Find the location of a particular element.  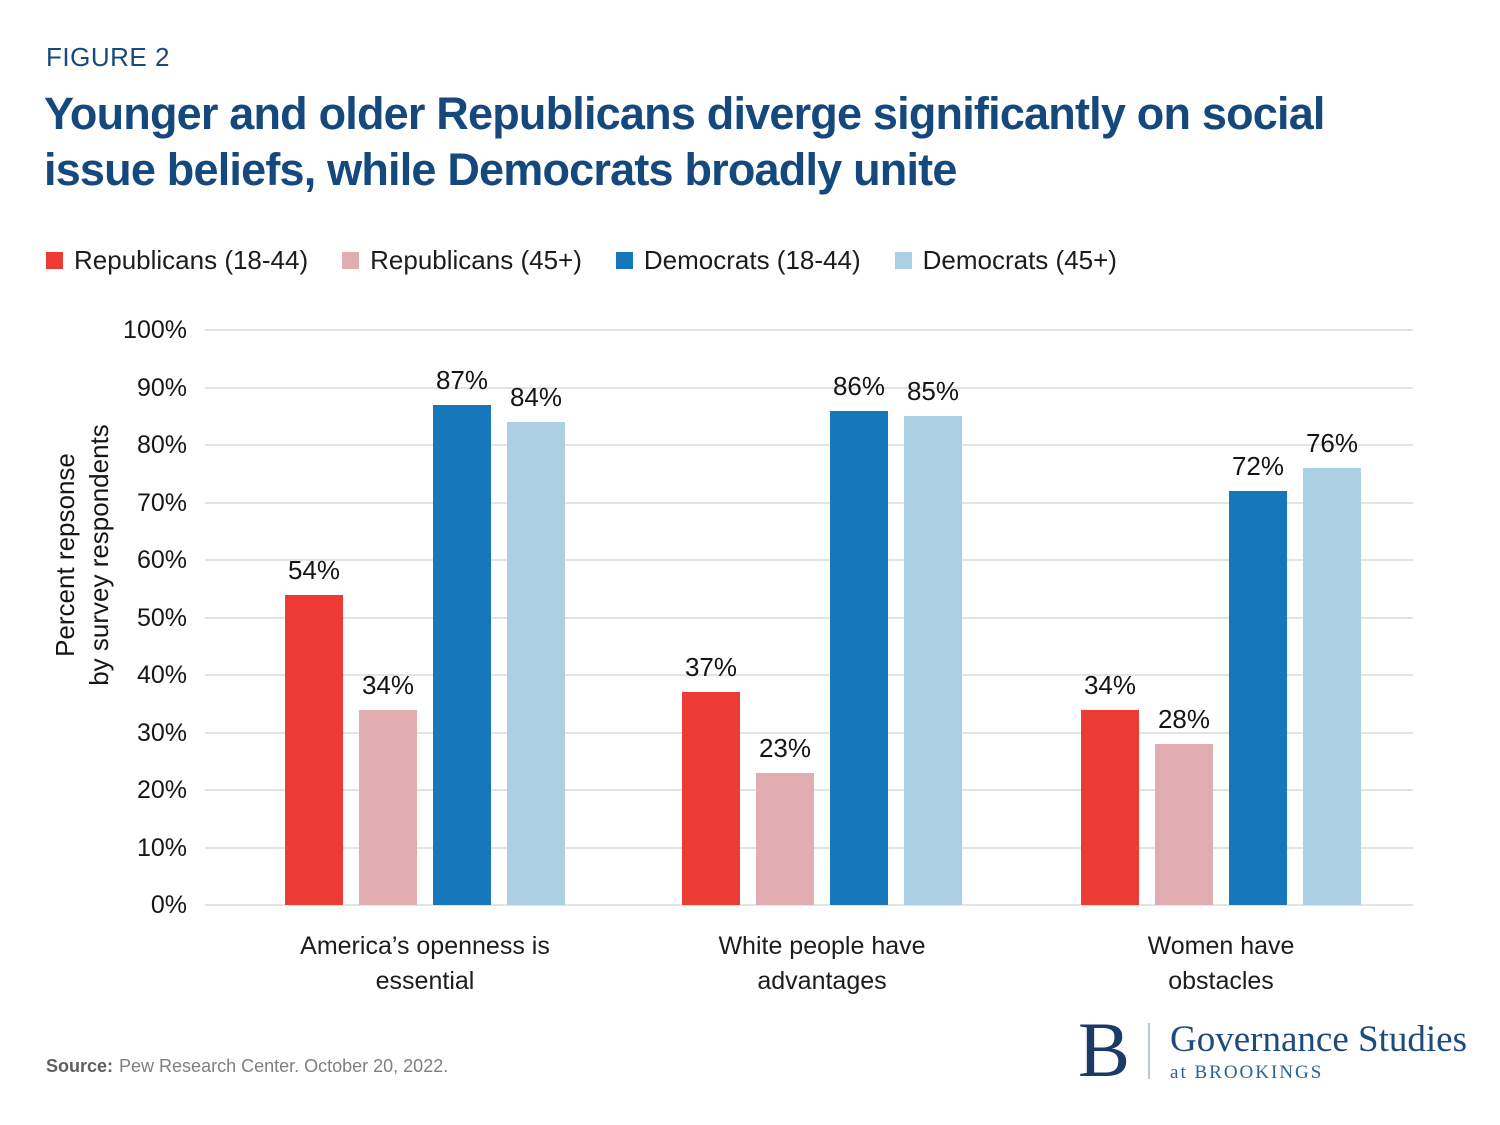

logo-text: Governance Studies at BROOKINGS is located at coordinates (1318, 1052).